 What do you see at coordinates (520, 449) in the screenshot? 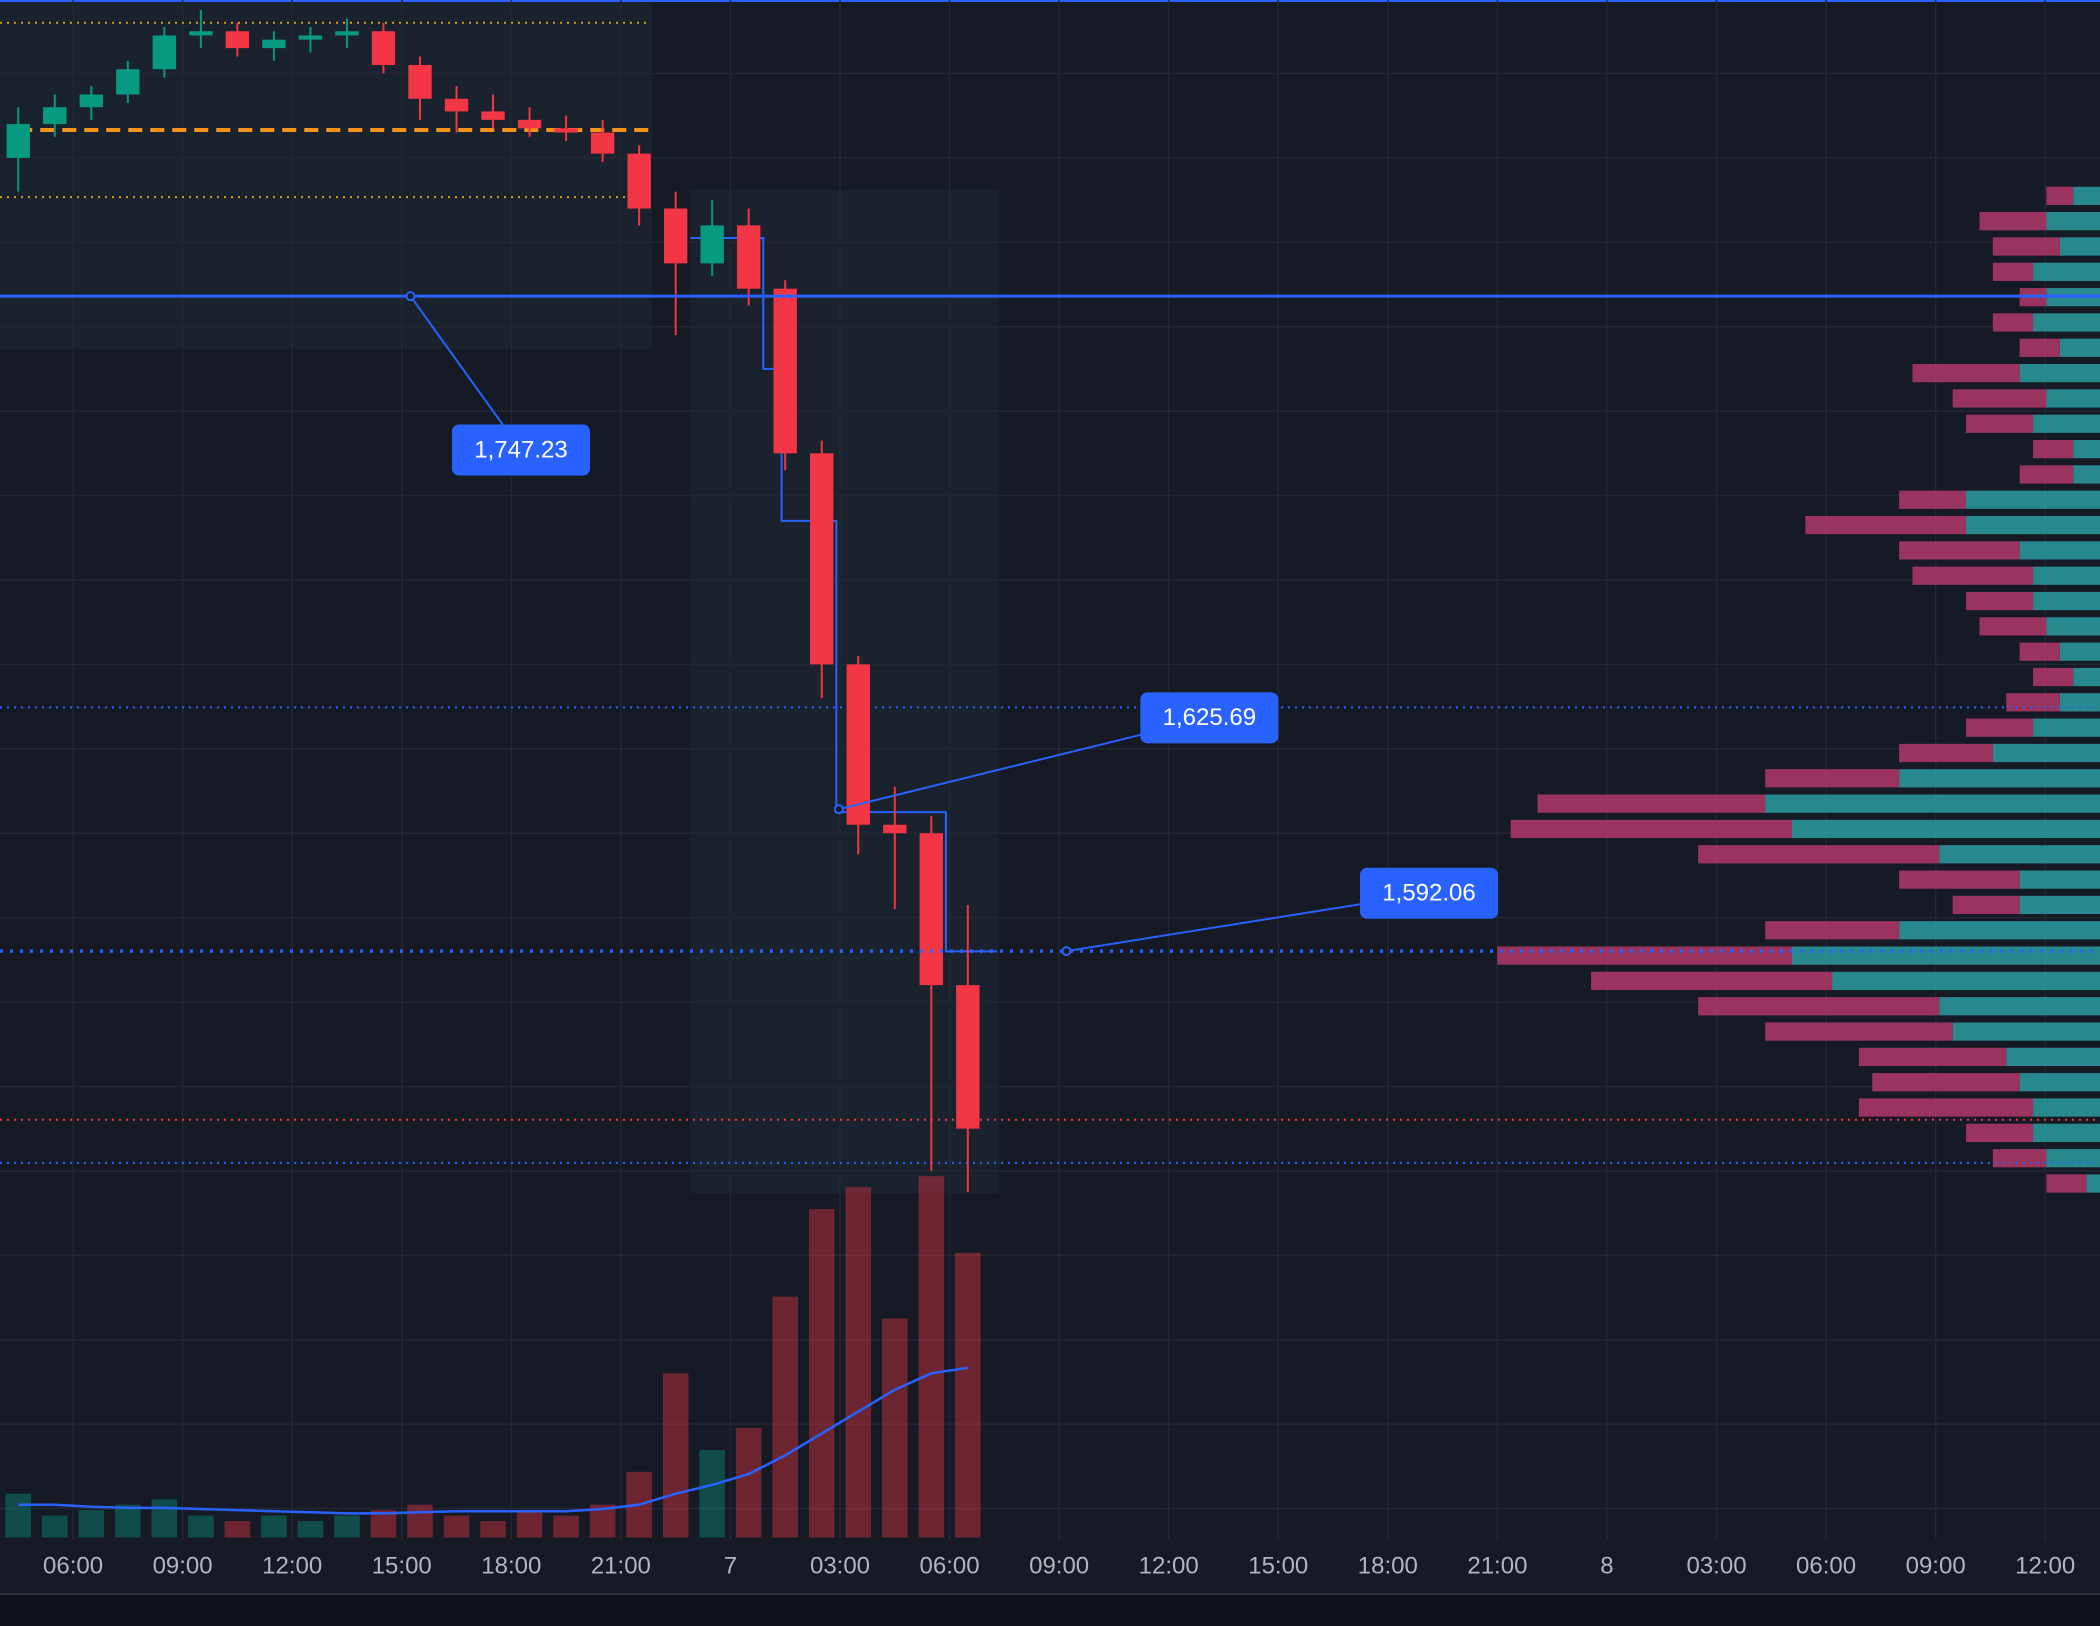
I see `price-label: 1,747.23` at bounding box center [520, 449].